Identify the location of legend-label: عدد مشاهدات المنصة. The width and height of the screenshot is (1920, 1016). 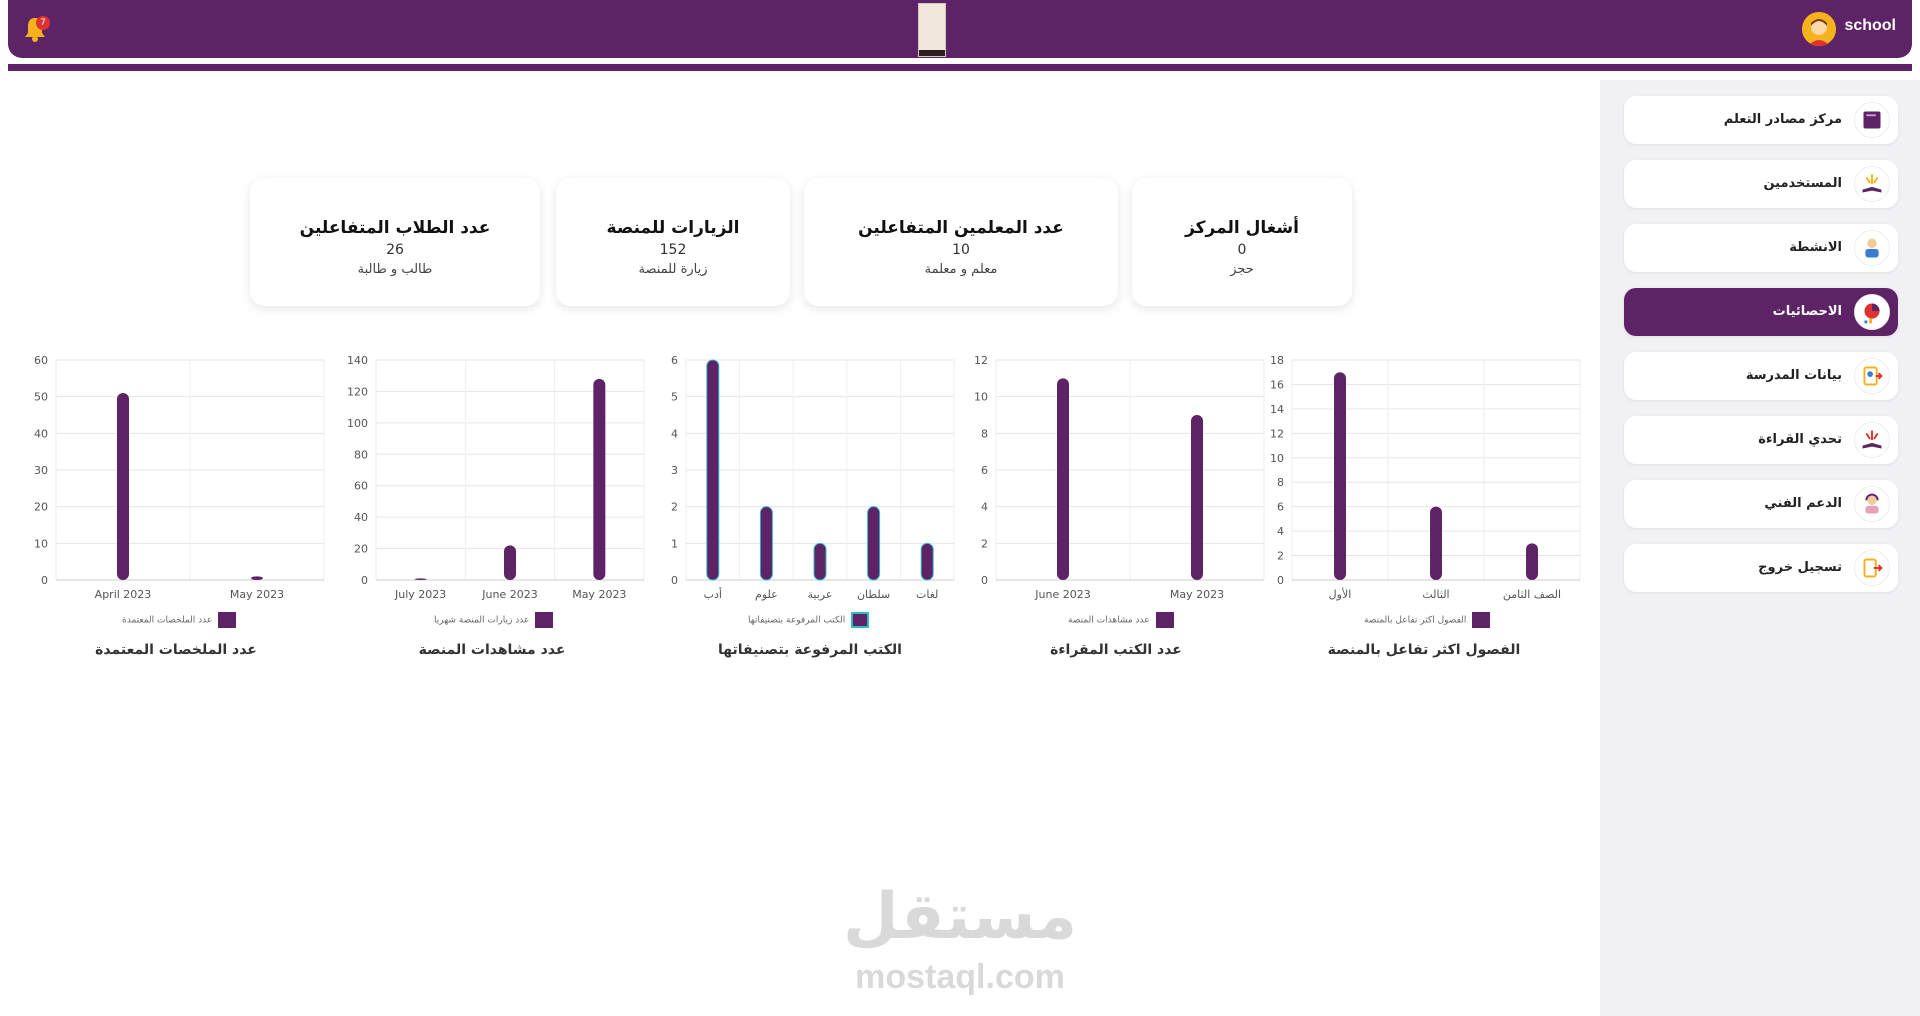
(1109, 620).